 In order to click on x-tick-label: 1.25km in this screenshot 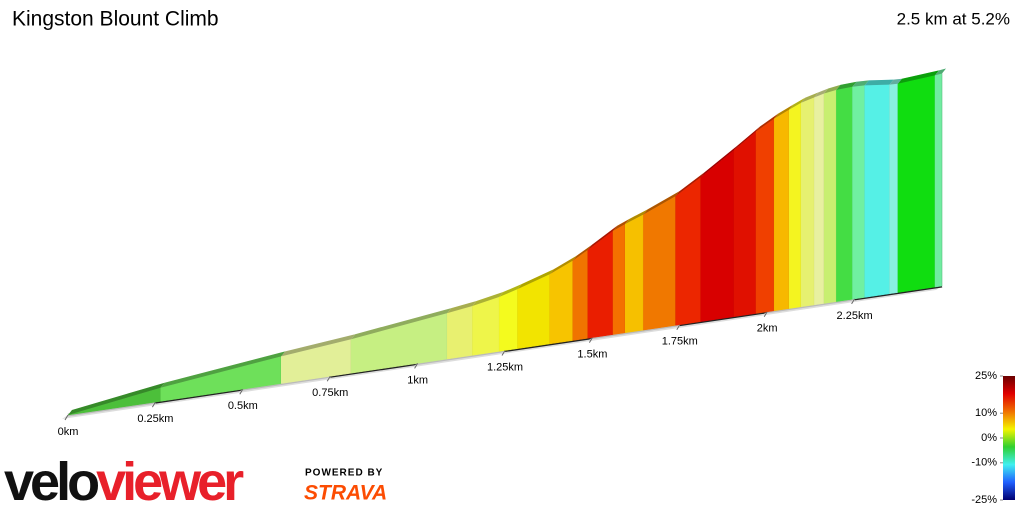, I will do `click(505, 367)`.